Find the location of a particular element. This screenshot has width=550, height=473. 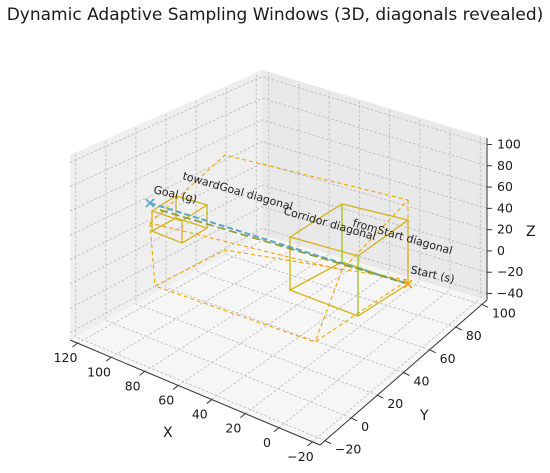

path-line is located at coordinates (279, 243).